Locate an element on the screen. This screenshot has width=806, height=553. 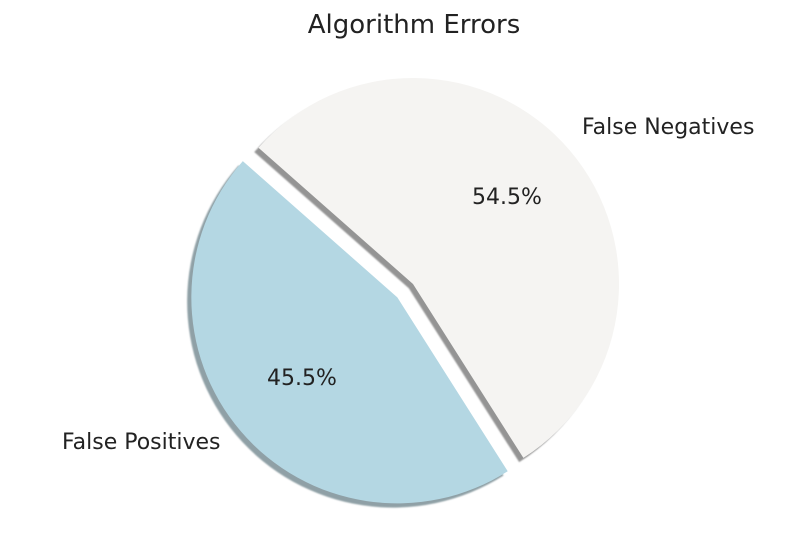
slice-label-false-negatives: False Negatives is located at coordinates (668, 127).